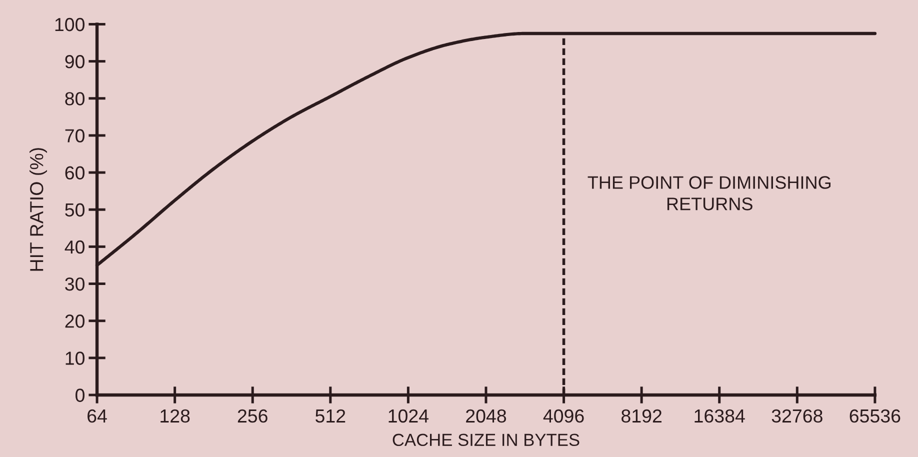 The image size is (918, 457). What do you see at coordinates (97, 416) in the screenshot?
I see `x-tick-label: 64` at bounding box center [97, 416].